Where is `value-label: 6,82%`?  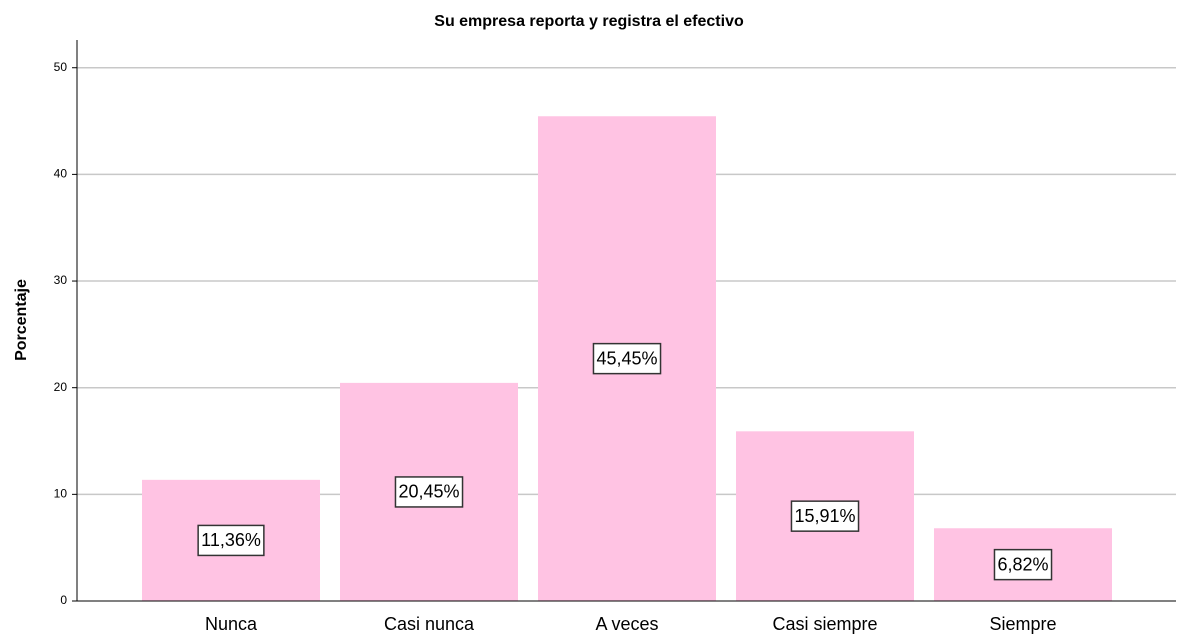
value-label: 6,82% is located at coordinates (1022, 564).